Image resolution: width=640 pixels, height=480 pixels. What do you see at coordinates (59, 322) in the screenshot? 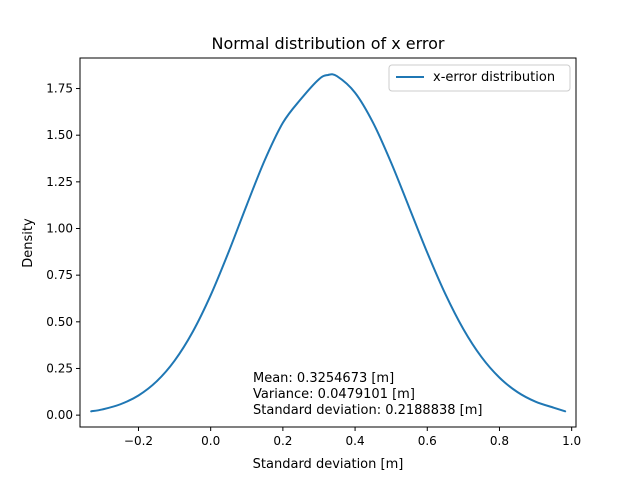
I see `y-tick-label: 0.50` at bounding box center [59, 322].